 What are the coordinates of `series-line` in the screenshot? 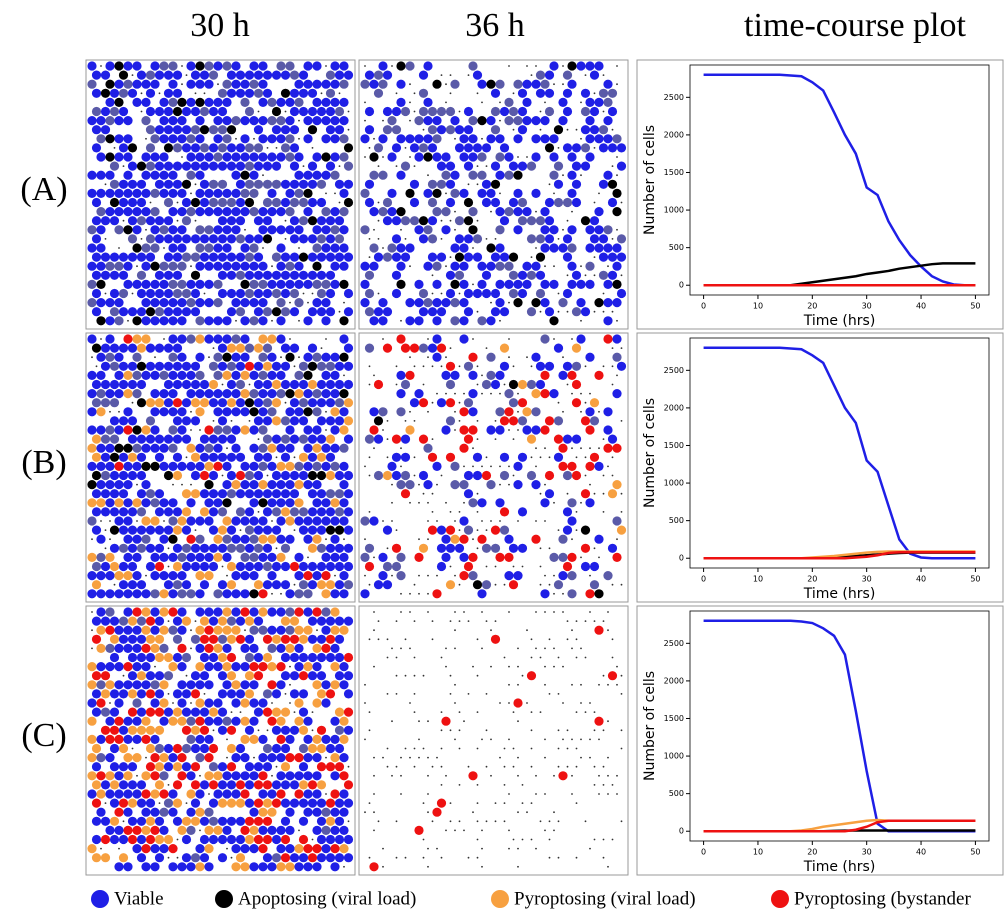 It's located at (839, 555).